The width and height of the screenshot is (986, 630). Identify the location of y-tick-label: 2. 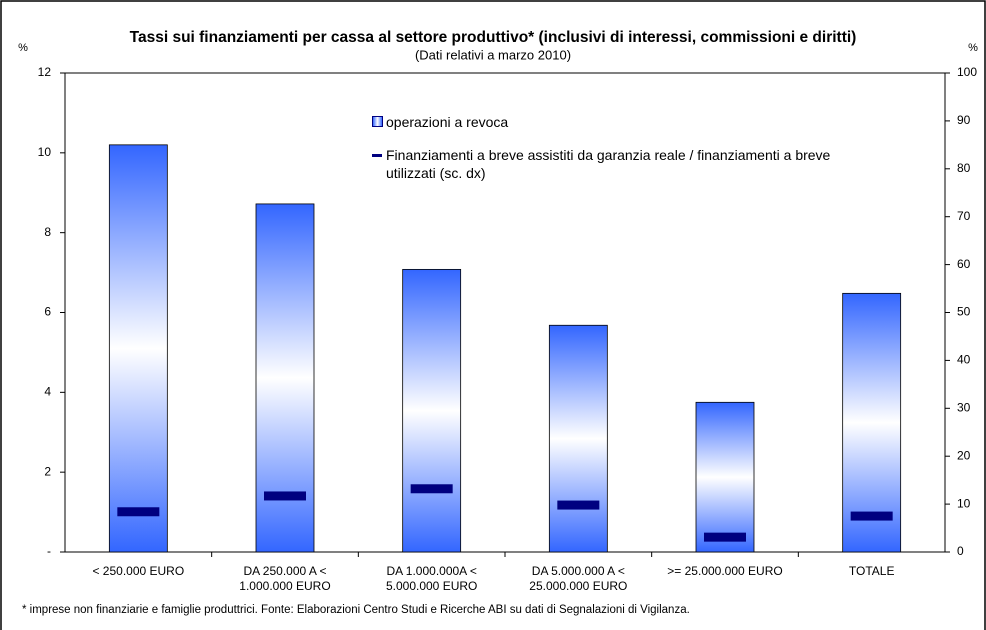
(47, 471).